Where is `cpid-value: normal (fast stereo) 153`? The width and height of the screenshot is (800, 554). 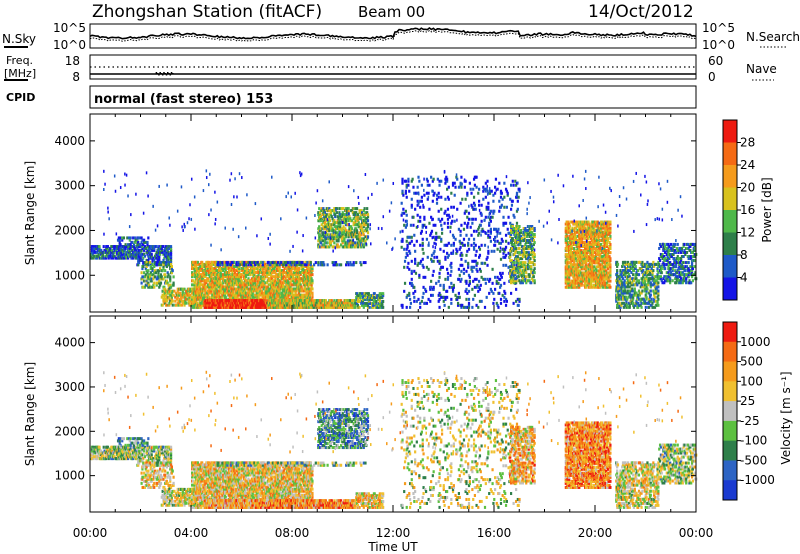 cpid-value: normal (fast stereo) 153 is located at coordinates (183, 99).